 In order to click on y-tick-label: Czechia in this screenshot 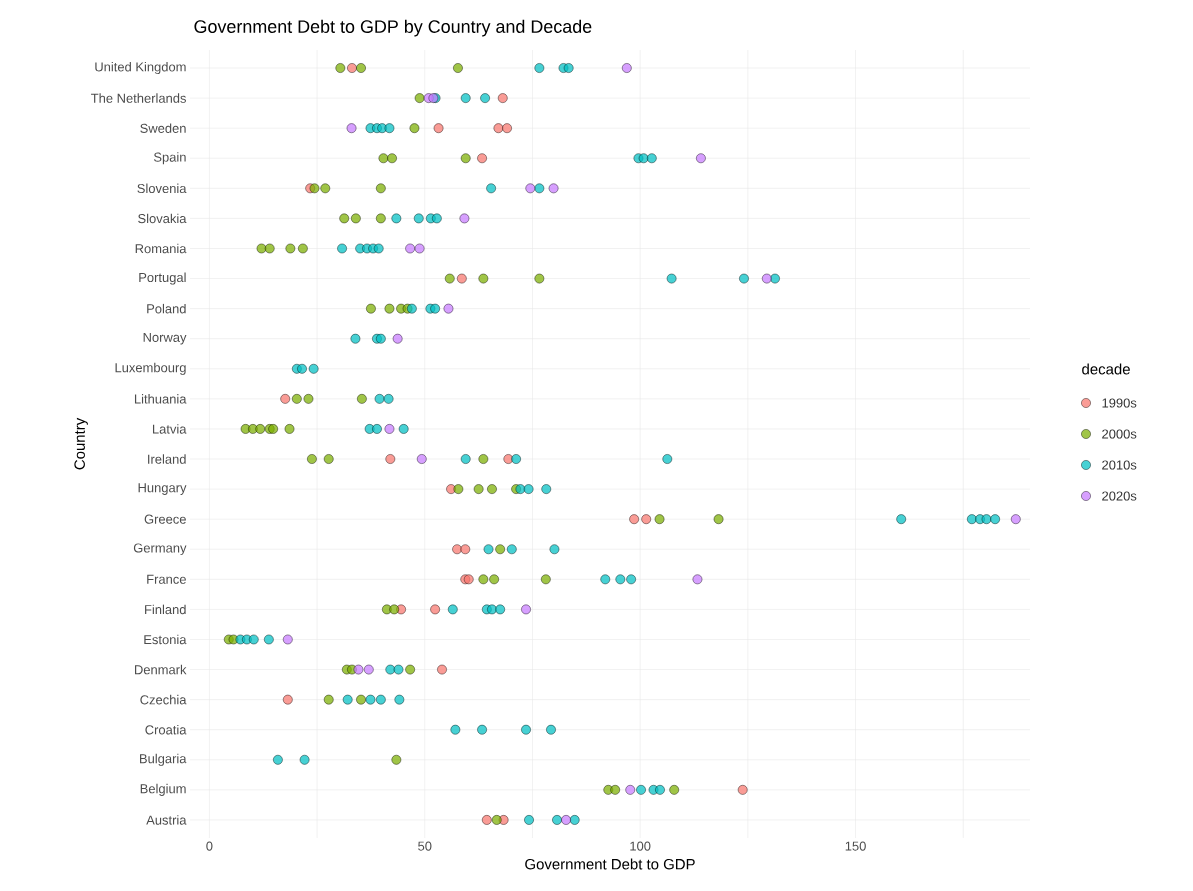, I will do `click(163, 699)`.